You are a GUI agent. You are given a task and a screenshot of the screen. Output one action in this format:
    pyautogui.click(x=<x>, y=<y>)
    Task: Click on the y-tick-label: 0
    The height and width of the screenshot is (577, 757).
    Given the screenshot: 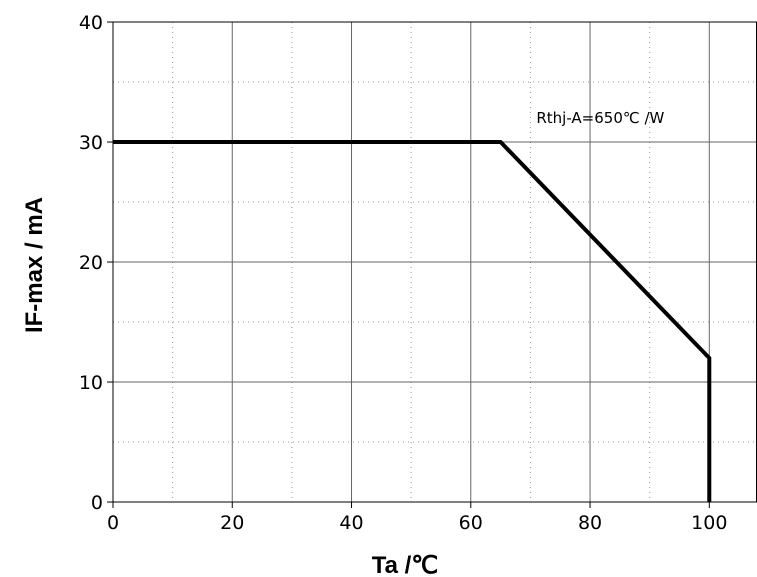 What is the action you would take?
    pyautogui.click(x=97, y=503)
    